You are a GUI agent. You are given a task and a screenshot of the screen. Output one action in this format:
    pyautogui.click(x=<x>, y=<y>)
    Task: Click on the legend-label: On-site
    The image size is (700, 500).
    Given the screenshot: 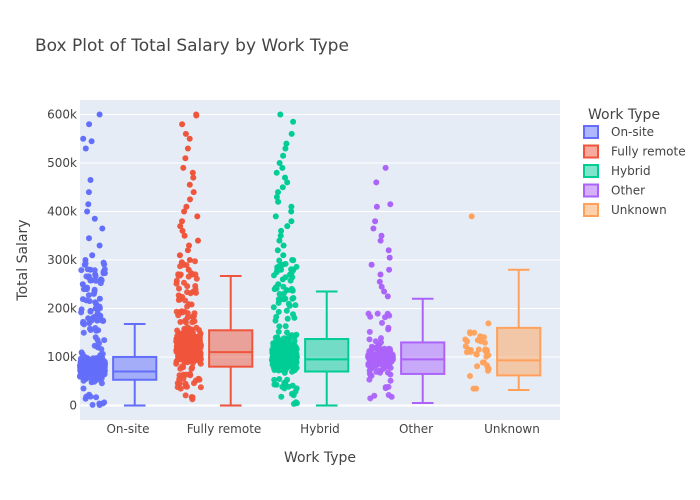 What is the action you would take?
    pyautogui.click(x=632, y=132)
    